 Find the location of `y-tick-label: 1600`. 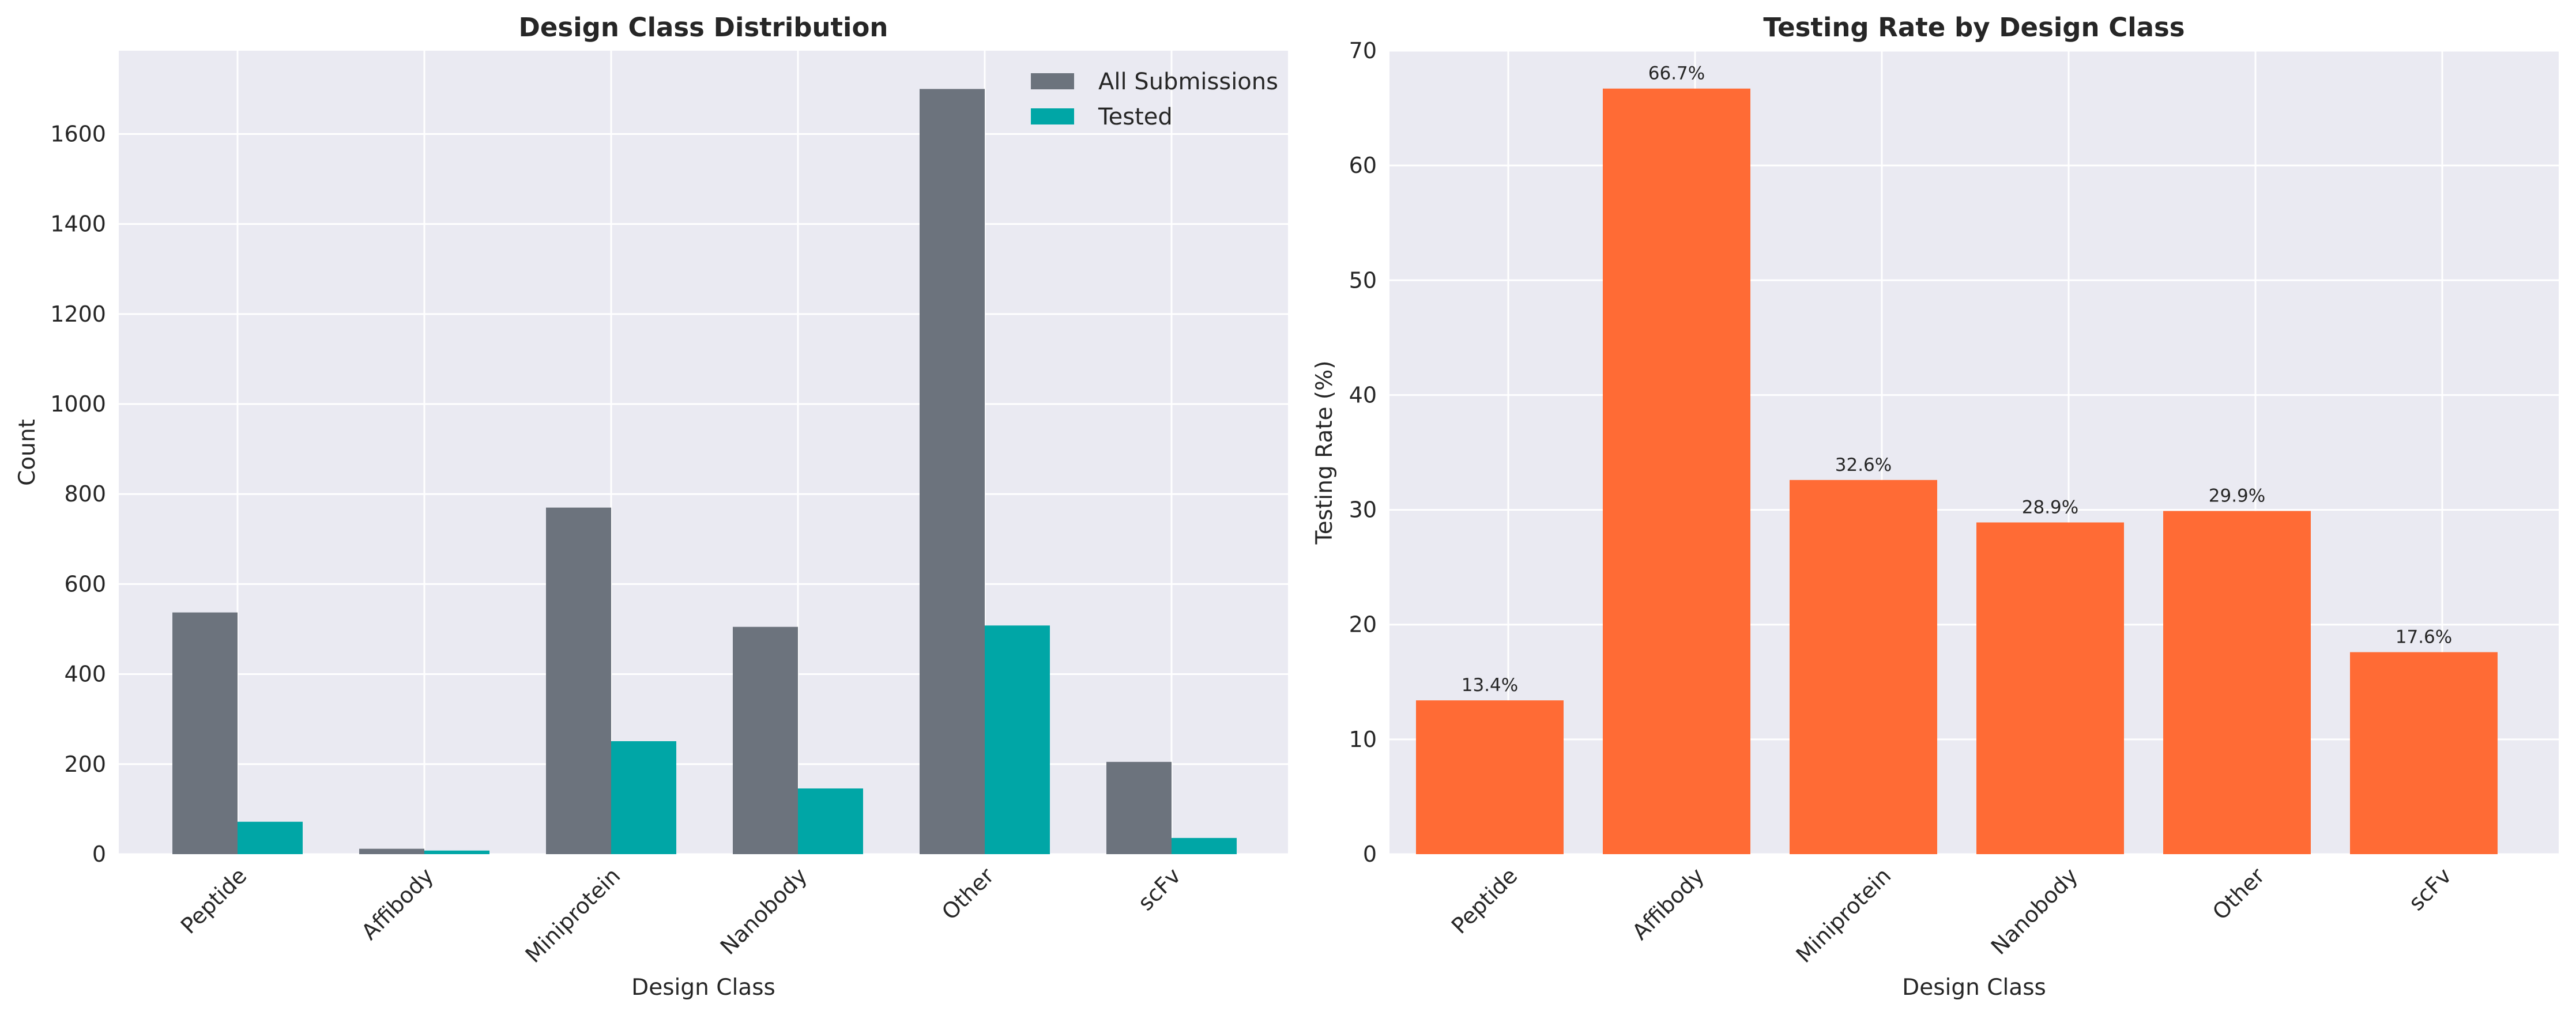

y-tick-label: 1600 is located at coordinates (78, 133).